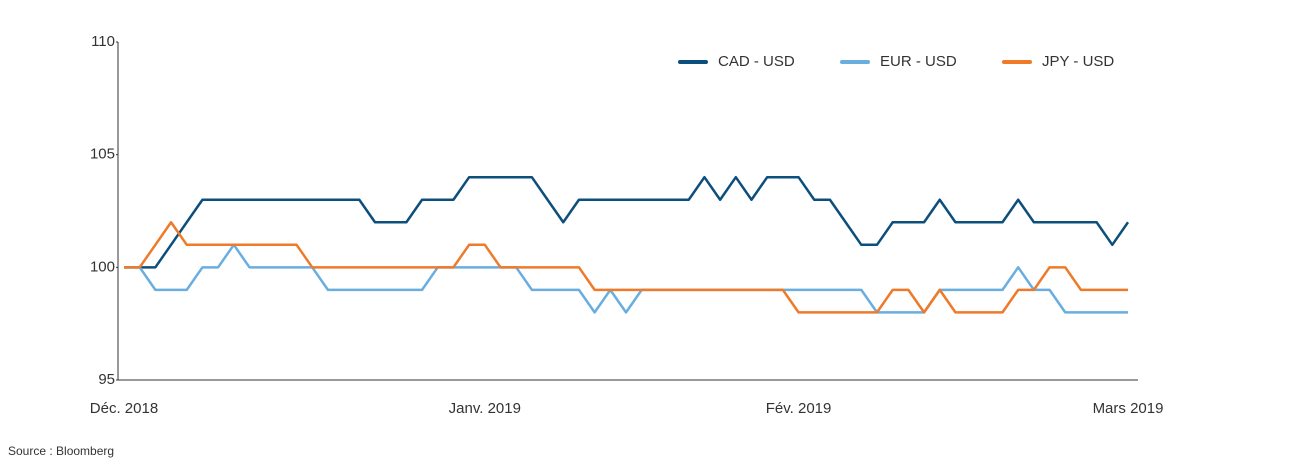 The image size is (1293, 468). I want to click on legend-label: EUR - USD, so click(918, 61).